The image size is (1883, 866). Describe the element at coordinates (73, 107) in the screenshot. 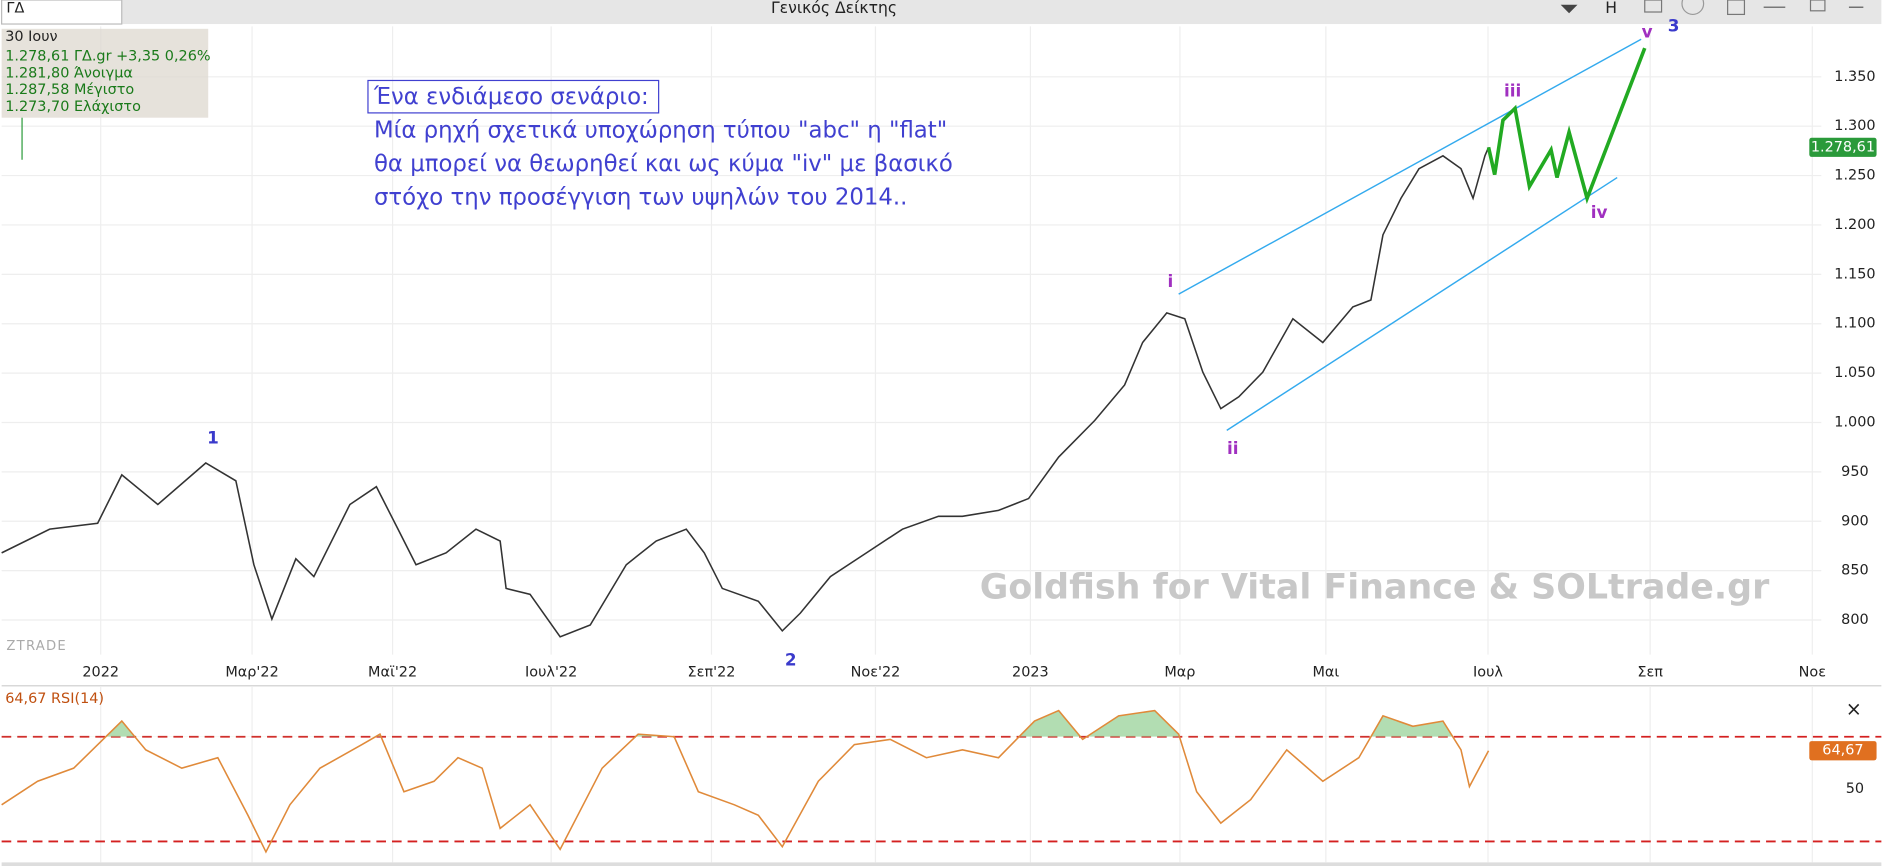

I see `info-line: 1.273,70 Ελάχιστο` at that location.